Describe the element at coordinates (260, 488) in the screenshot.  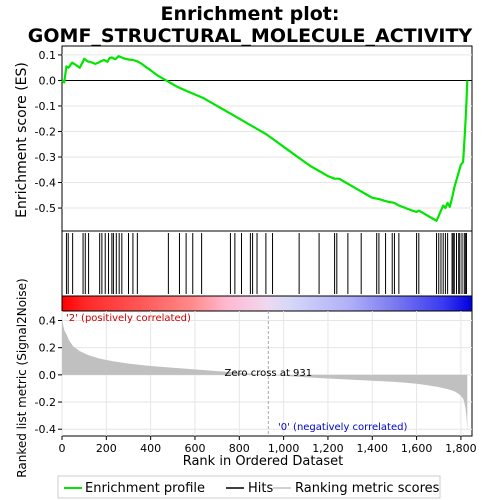
I see `legend-hits-label: Hits` at that location.